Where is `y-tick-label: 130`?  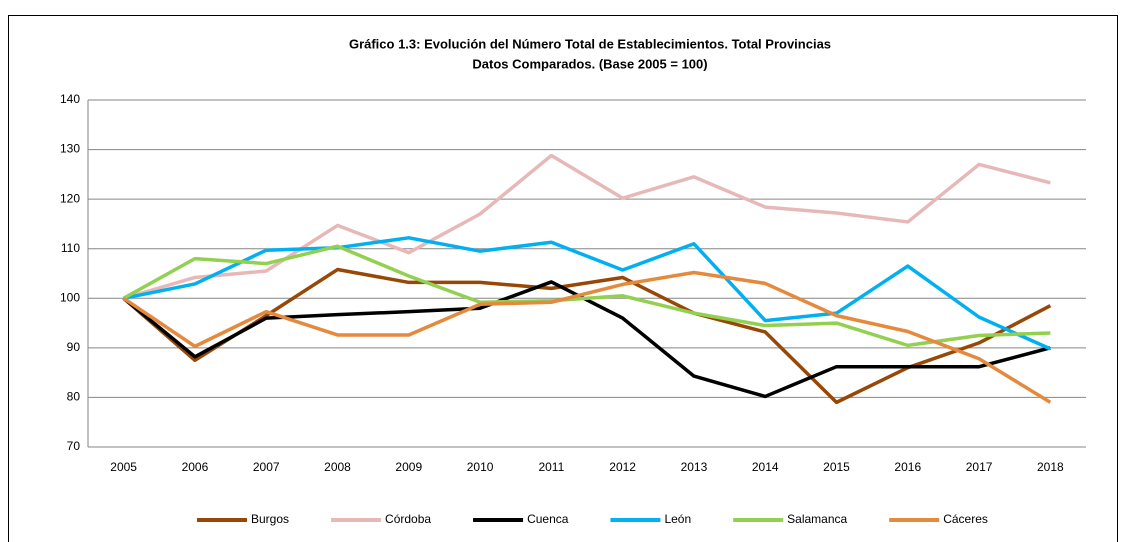 y-tick-label: 130 is located at coordinates (70, 149).